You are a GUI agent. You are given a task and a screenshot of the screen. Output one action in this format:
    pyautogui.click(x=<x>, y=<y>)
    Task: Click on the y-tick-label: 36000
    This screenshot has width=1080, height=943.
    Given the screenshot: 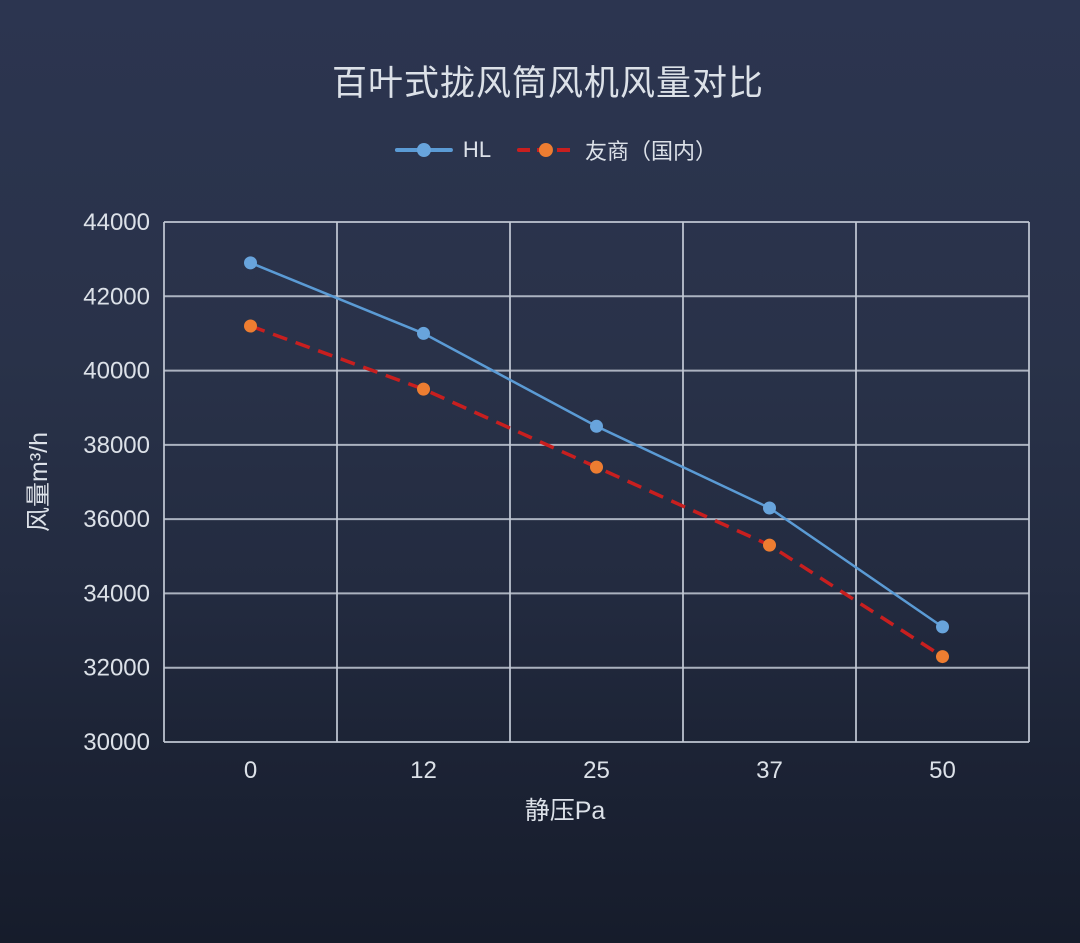 What is the action you would take?
    pyautogui.click(x=116, y=519)
    